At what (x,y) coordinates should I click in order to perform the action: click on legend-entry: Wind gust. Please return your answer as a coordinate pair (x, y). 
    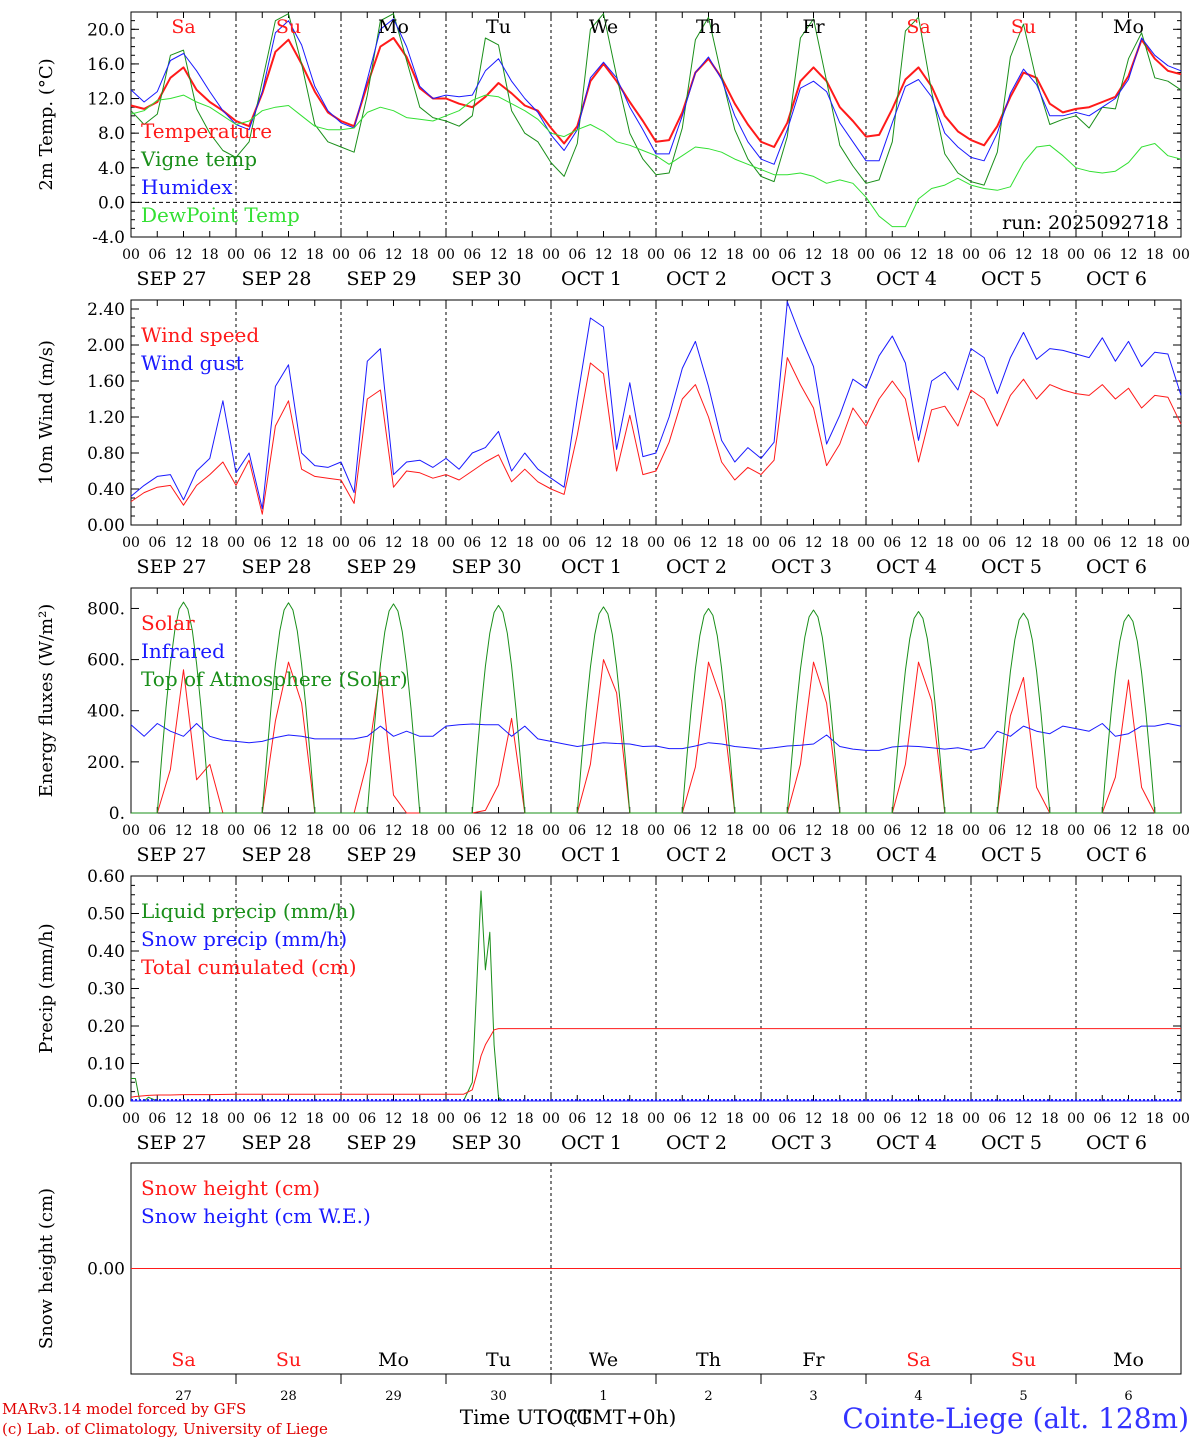
    Looking at the image, I should click on (192, 363).